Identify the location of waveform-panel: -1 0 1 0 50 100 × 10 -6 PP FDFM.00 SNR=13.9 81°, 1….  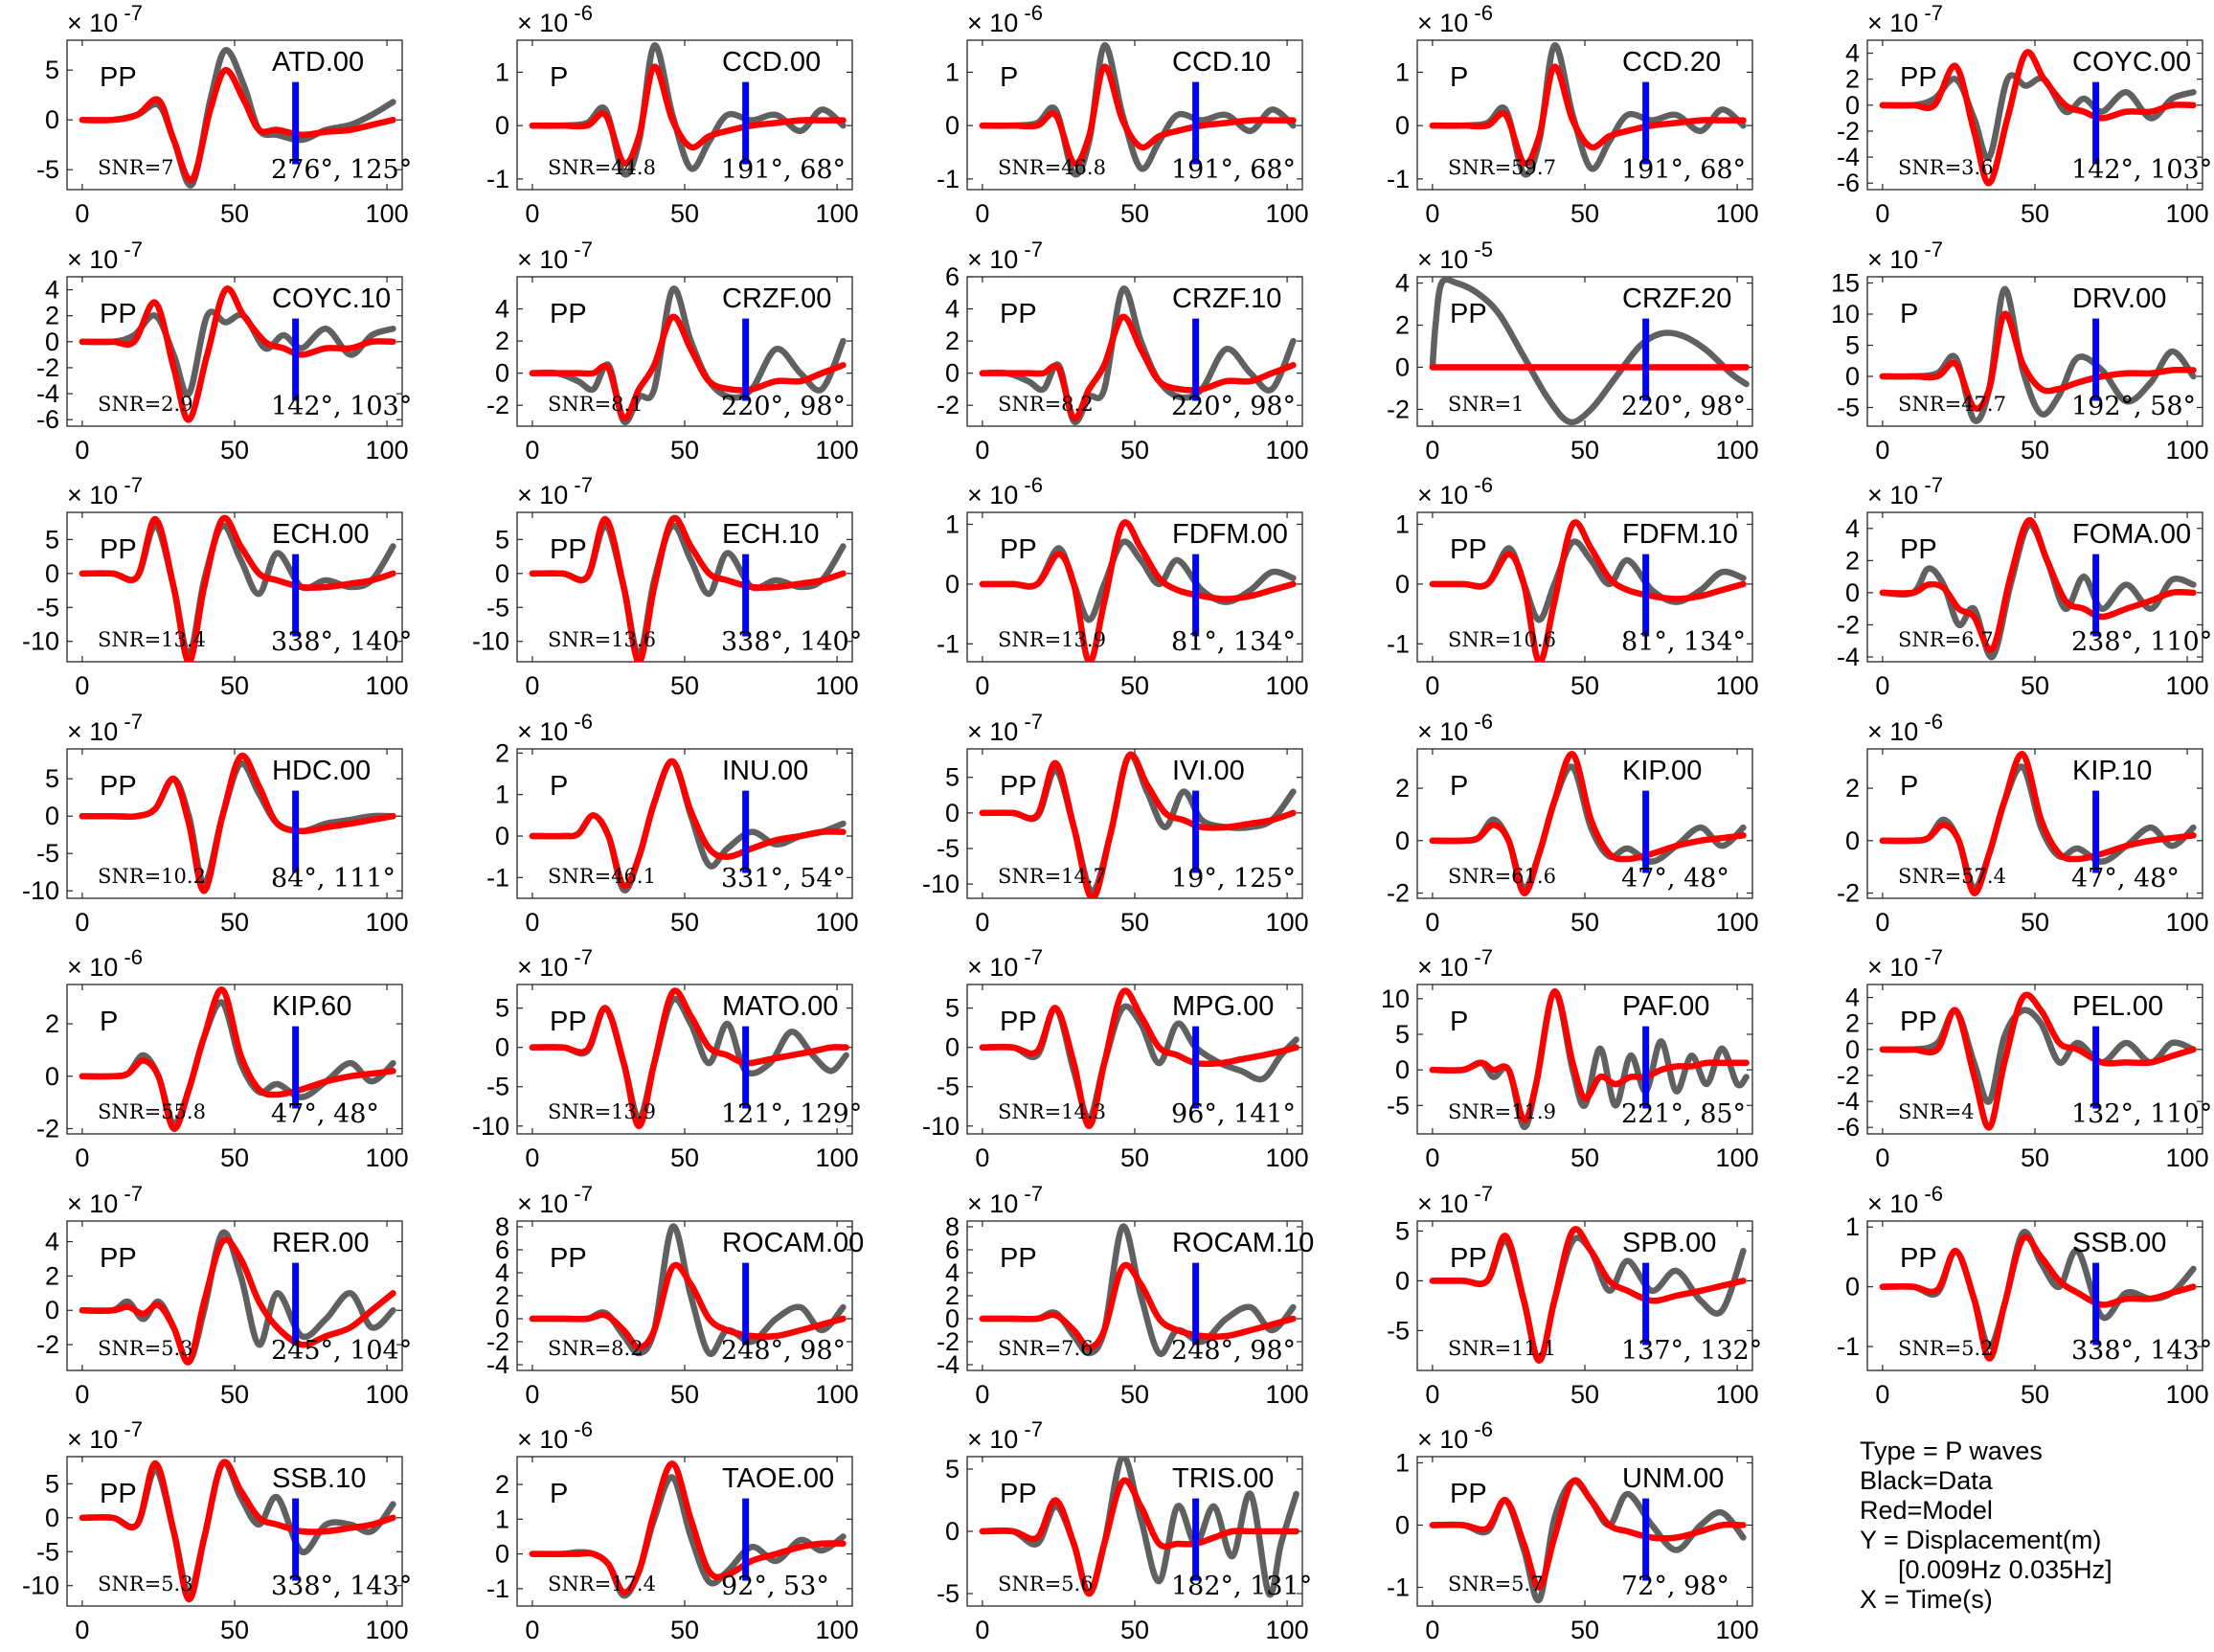
(1125, 590).